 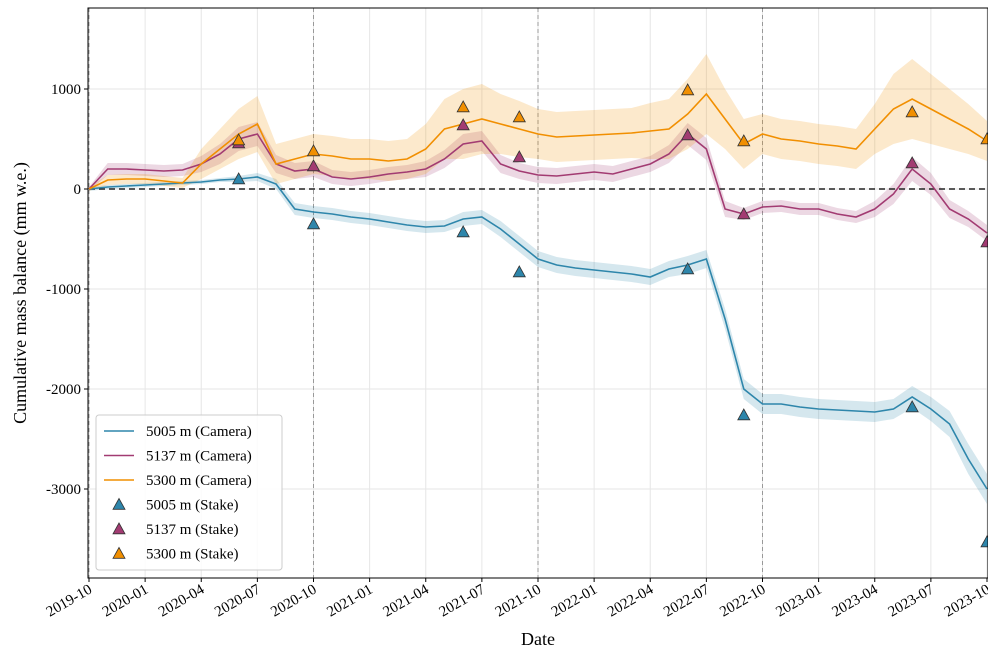 What do you see at coordinates (182, 600) in the screenshot?
I see `x-tick-label: 2020-04` at bounding box center [182, 600].